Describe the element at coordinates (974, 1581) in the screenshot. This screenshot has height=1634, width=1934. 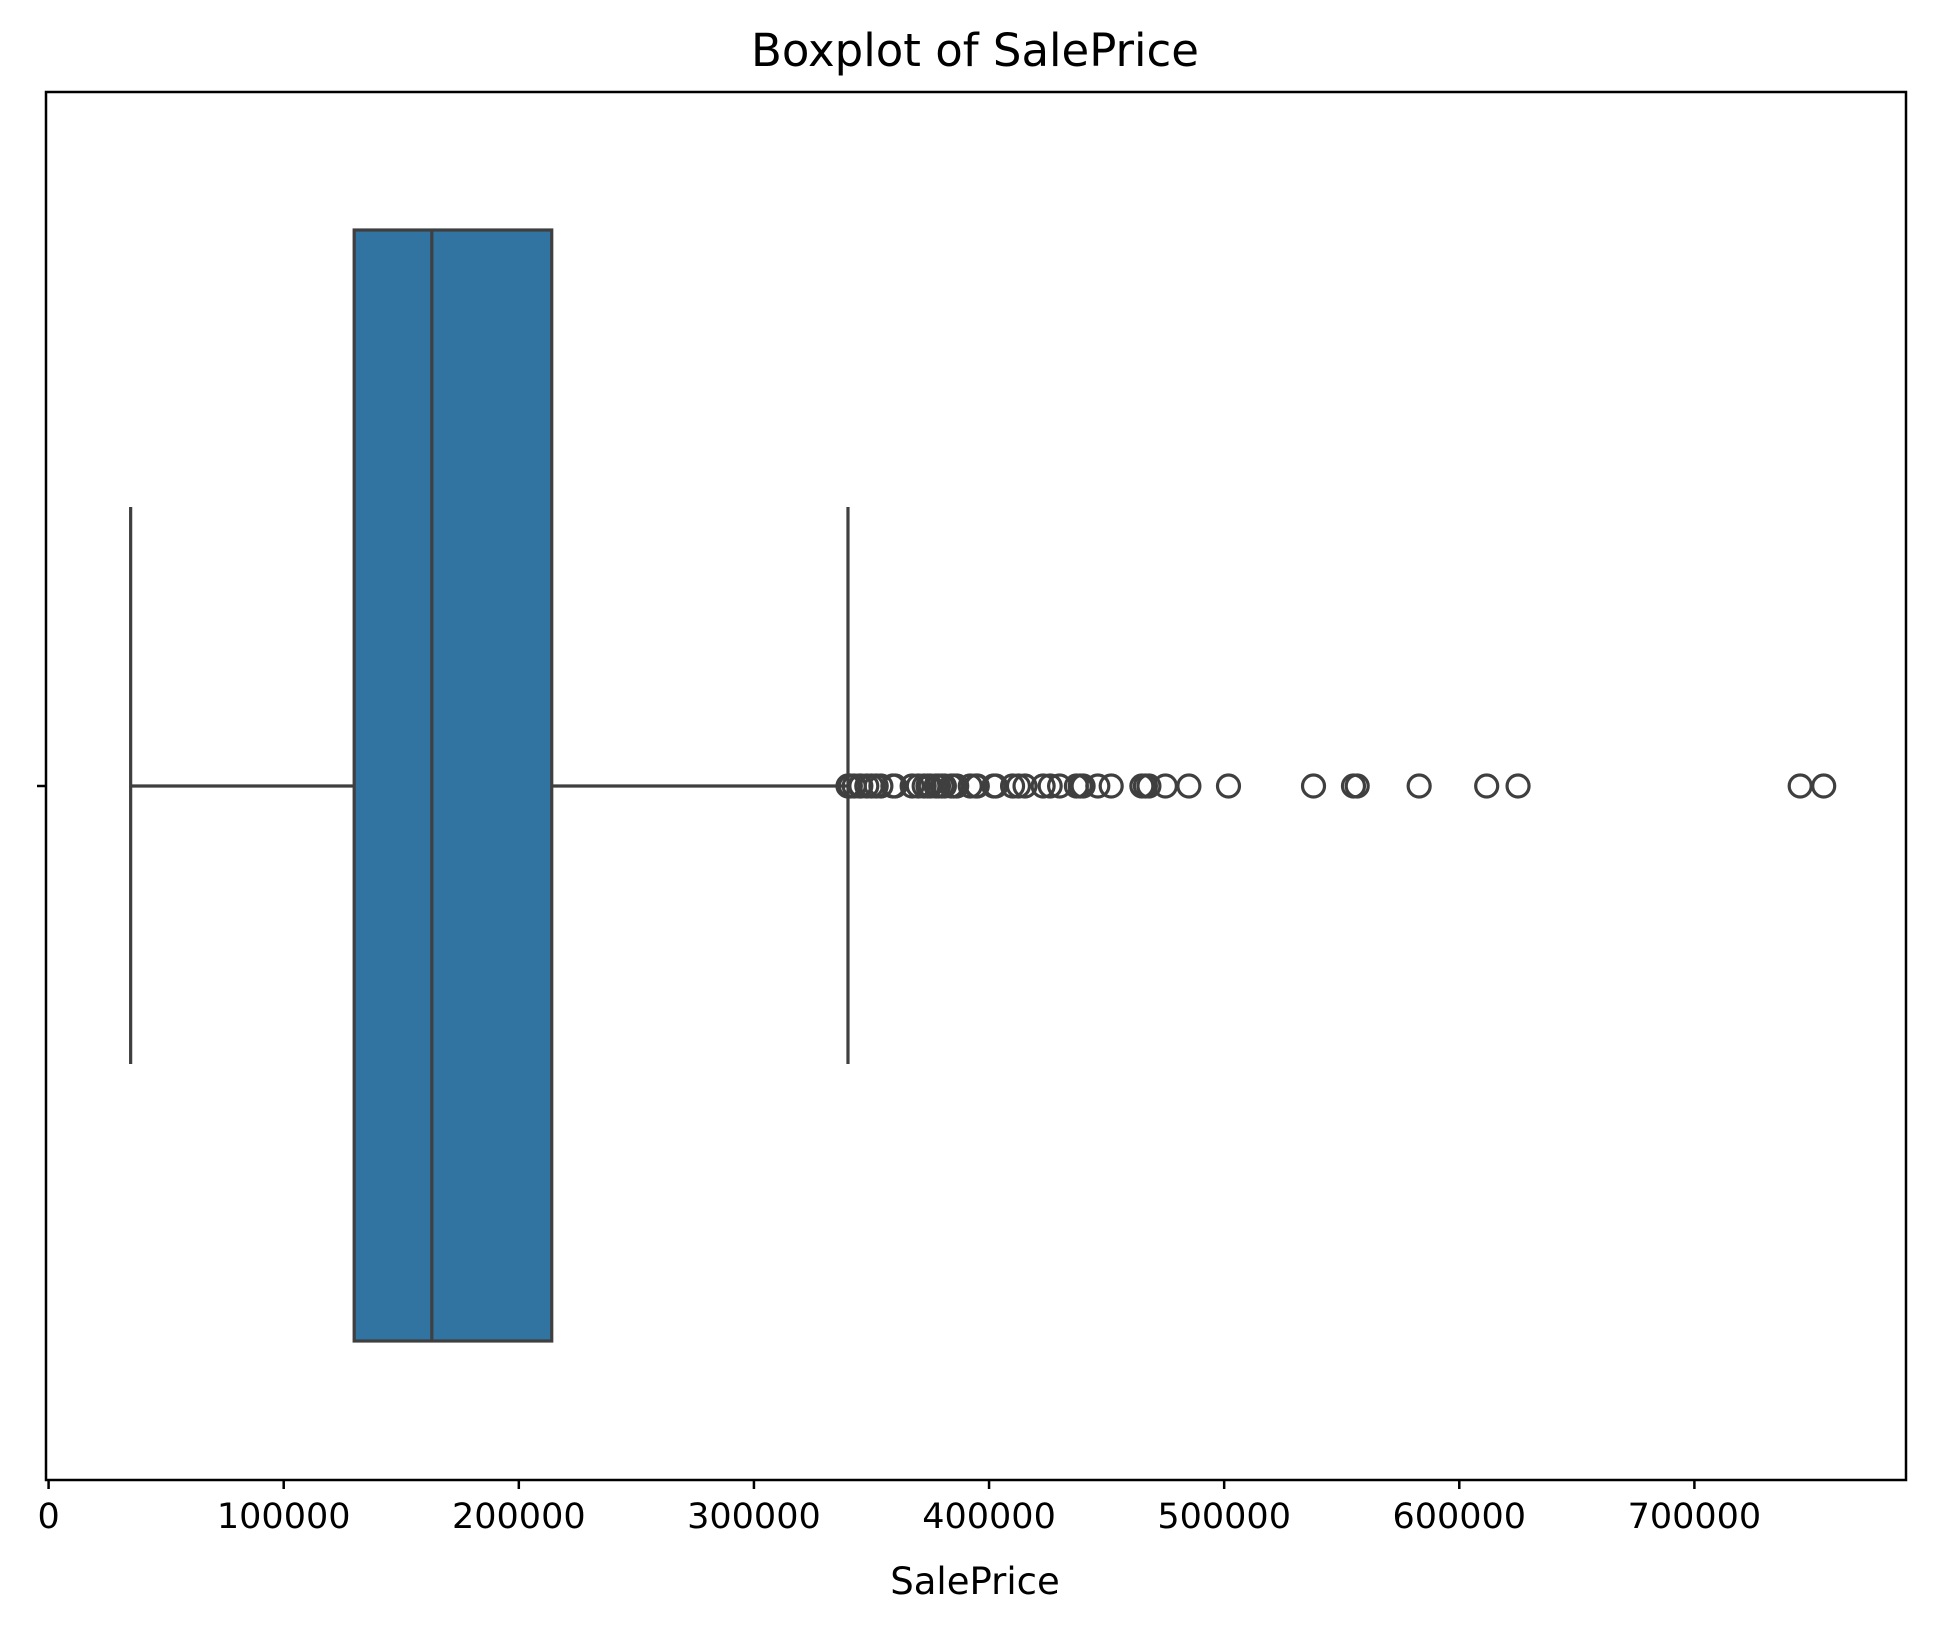
I see `x-axis-label: SalePrice` at that location.